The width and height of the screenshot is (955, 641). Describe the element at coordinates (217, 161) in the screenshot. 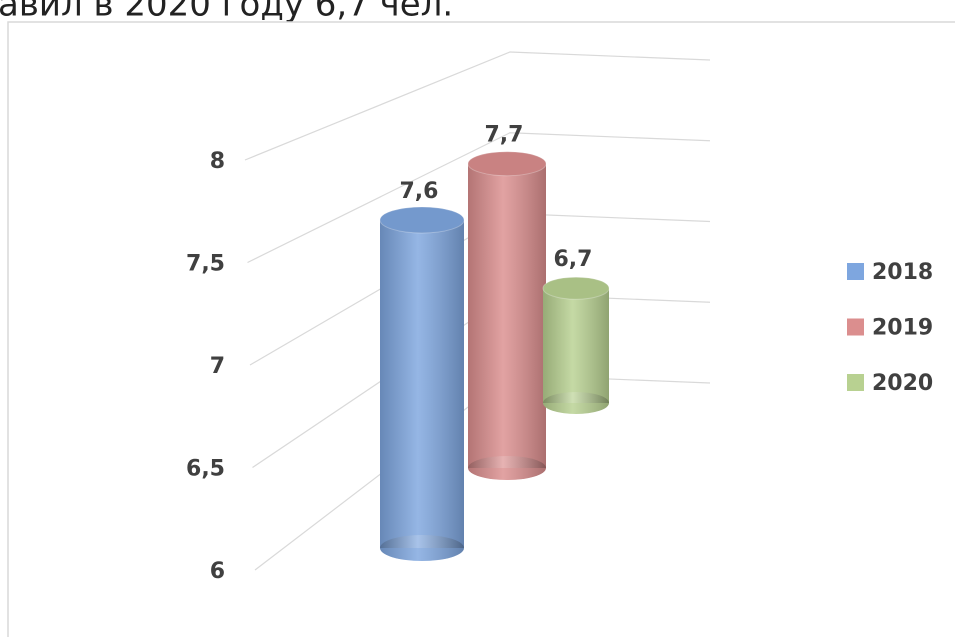

I see `y-tick-label: 8` at that location.